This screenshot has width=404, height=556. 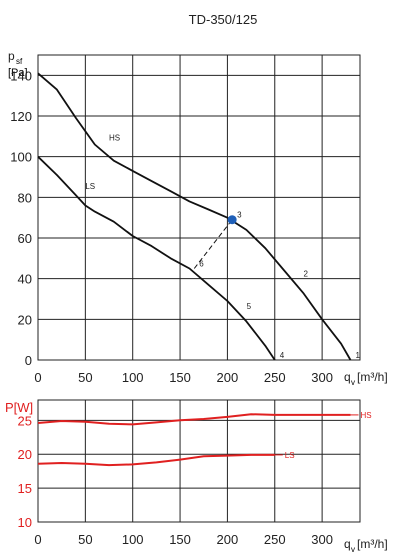 What do you see at coordinates (133, 377) in the screenshot?
I see `pressure-x-tick-label: 100` at bounding box center [133, 377].